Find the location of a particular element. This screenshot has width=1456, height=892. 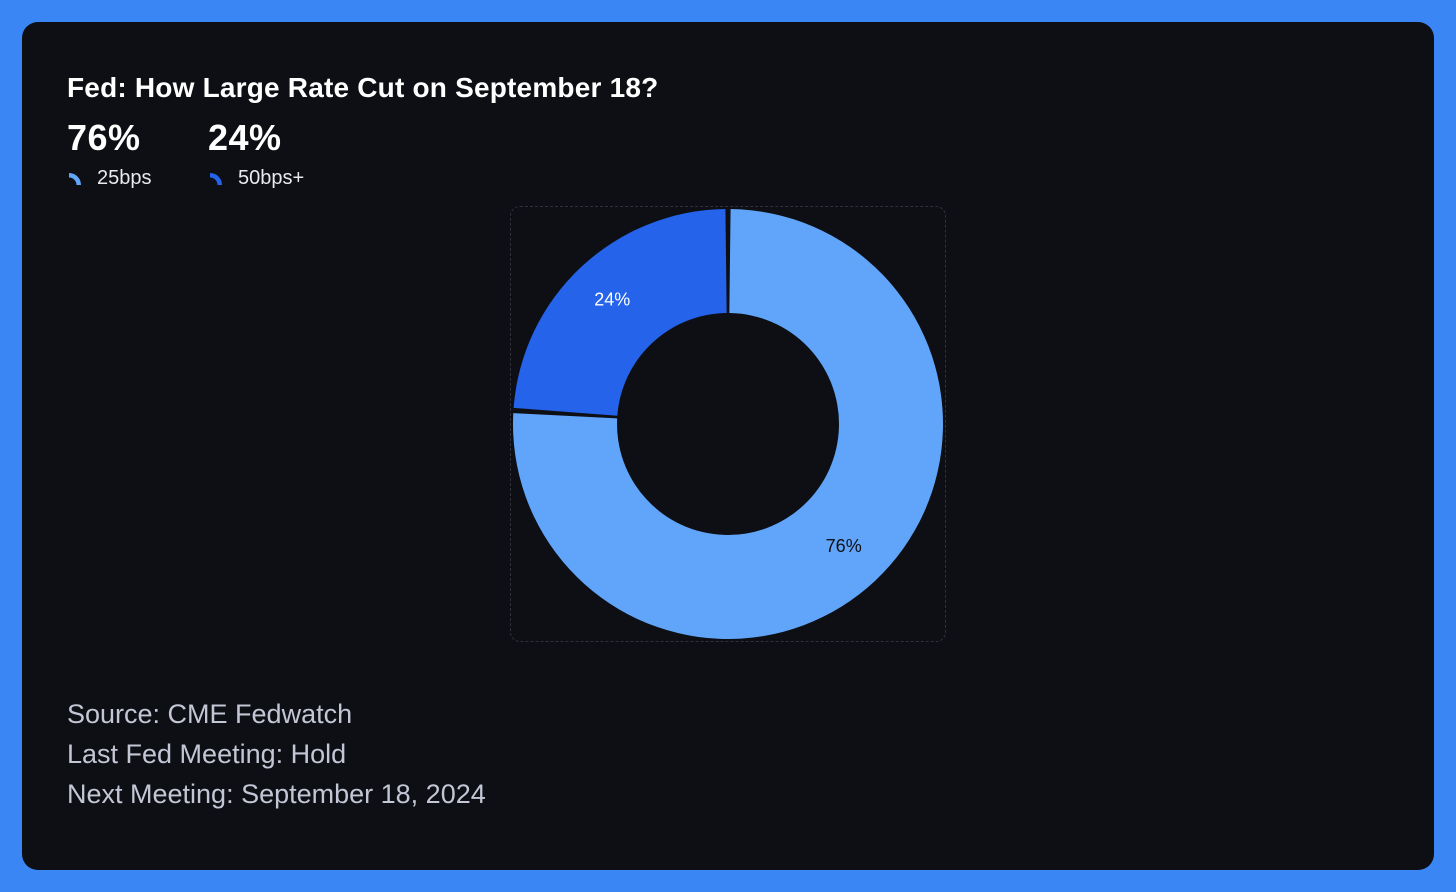

chart-frame is located at coordinates (728, 424).